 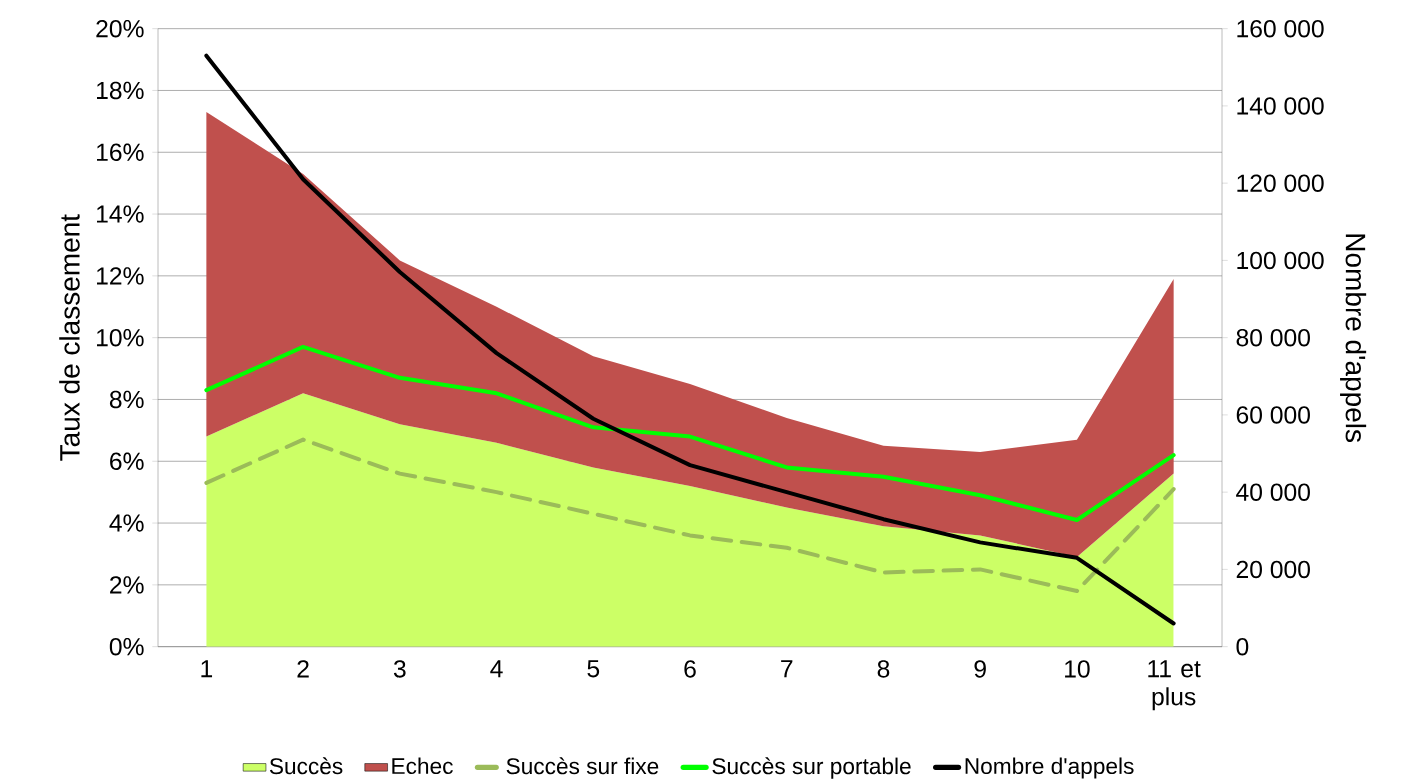 I want to click on y2-tick-label: 160 000, so click(x=1280, y=28).